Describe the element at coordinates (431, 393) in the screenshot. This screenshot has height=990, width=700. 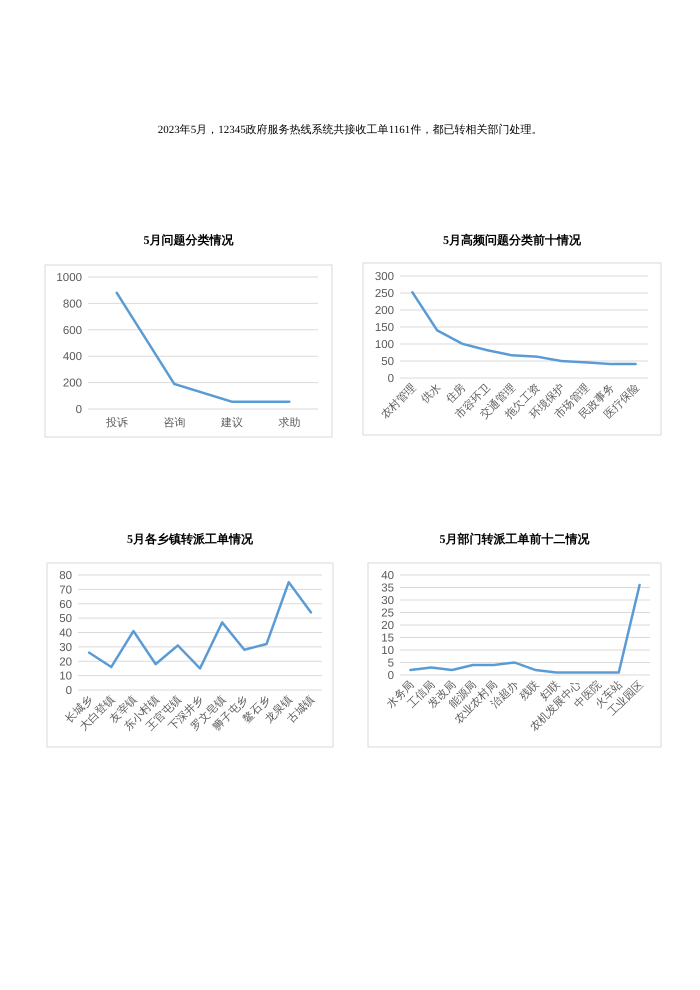
I see `x-tick-label: 供水` at that location.